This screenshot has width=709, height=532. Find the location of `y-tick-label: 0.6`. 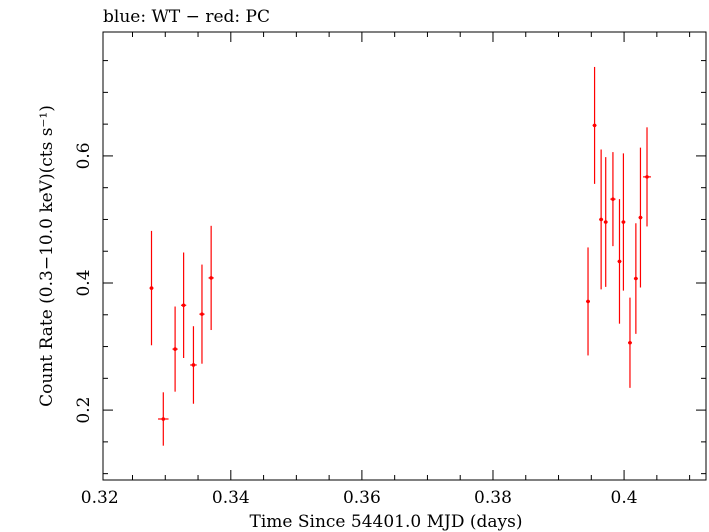

y-tick-label: 0.6 is located at coordinates (84, 155).